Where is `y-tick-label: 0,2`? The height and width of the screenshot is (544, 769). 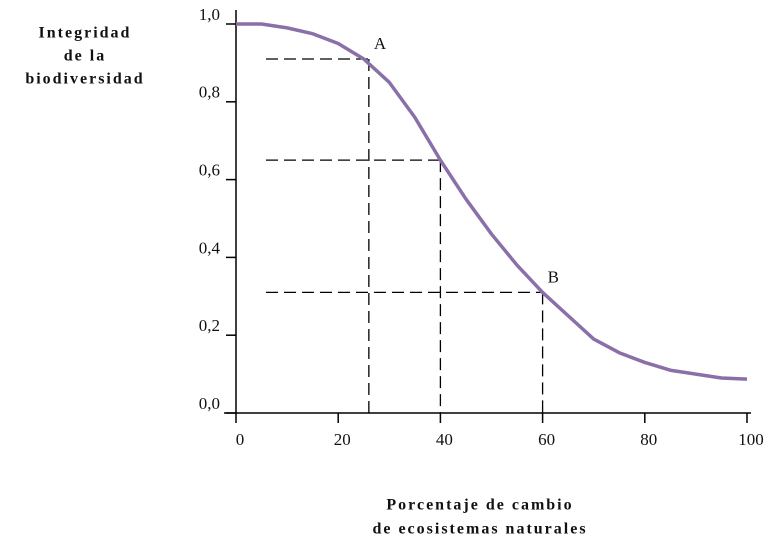 y-tick-label: 0,2 is located at coordinates (209, 325).